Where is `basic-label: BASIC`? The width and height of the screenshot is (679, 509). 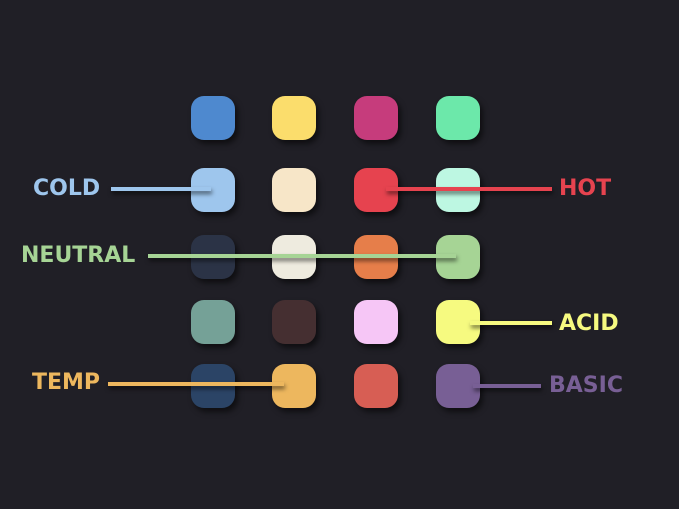 basic-label: BASIC is located at coordinates (586, 385).